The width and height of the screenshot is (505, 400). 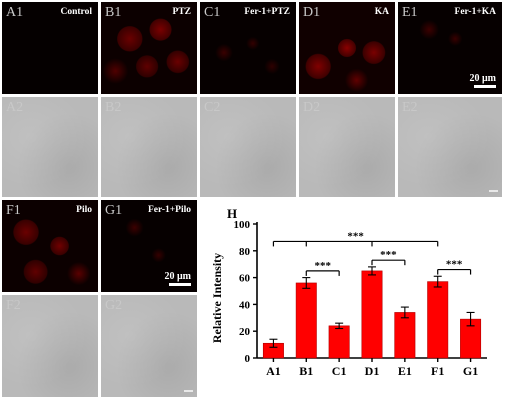 I want to click on treatment-label: Fer-1+PTZ, so click(x=267, y=12).